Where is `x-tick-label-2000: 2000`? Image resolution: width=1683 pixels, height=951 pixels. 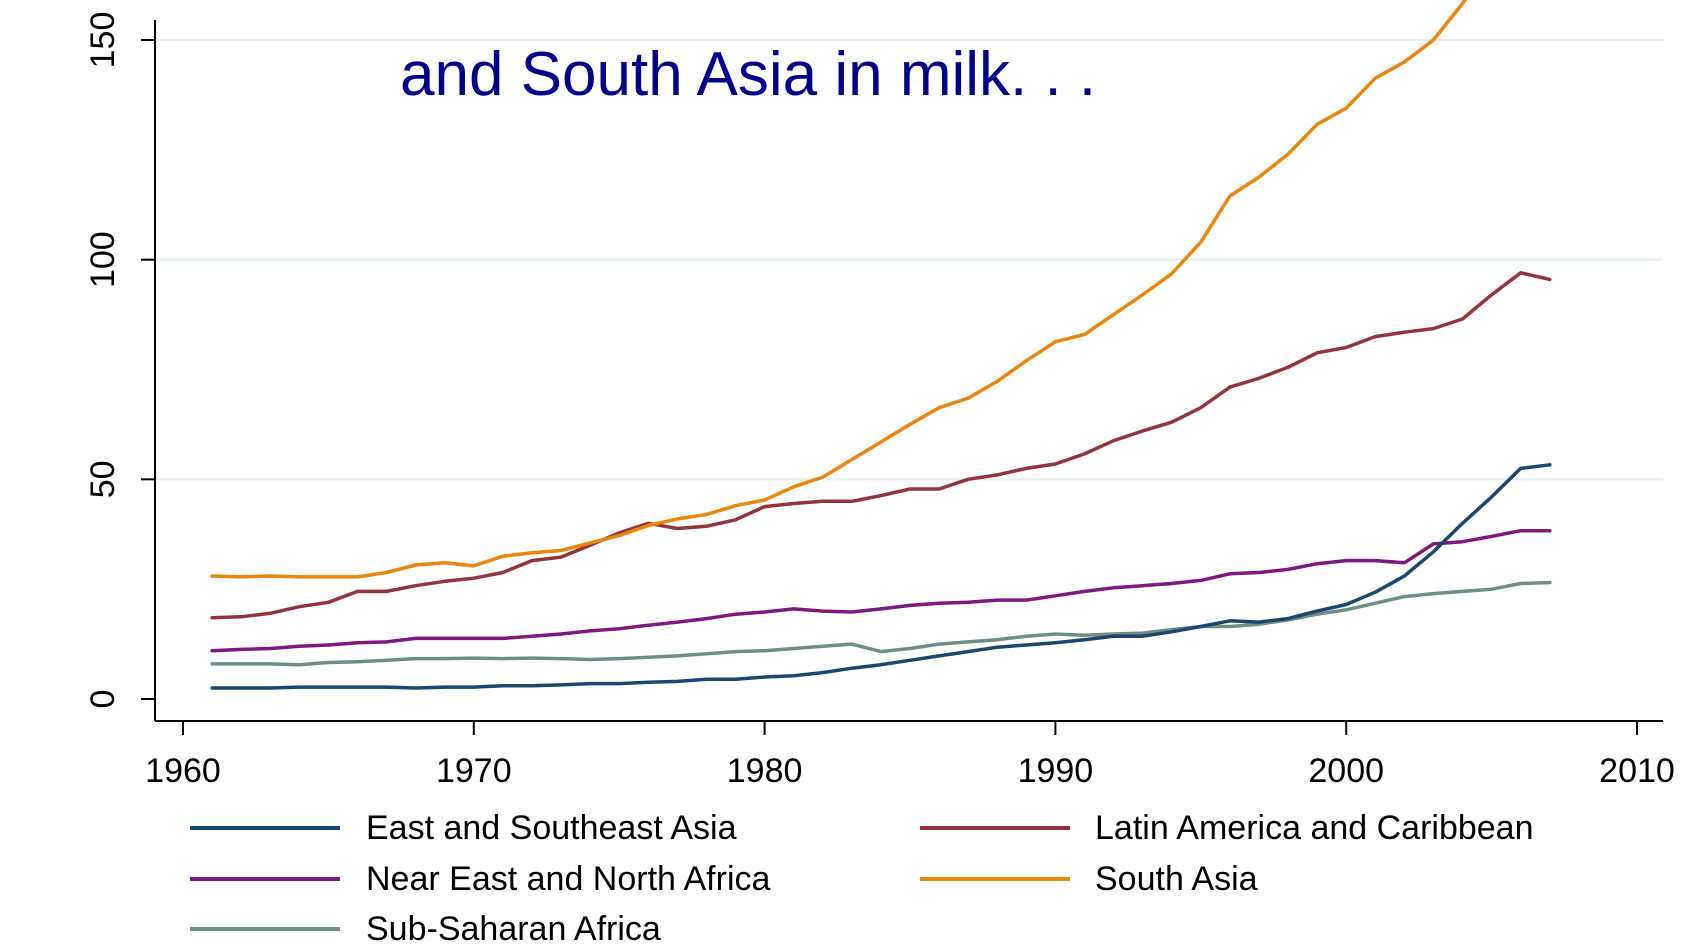
x-tick-label-2000: 2000 is located at coordinates (1346, 771).